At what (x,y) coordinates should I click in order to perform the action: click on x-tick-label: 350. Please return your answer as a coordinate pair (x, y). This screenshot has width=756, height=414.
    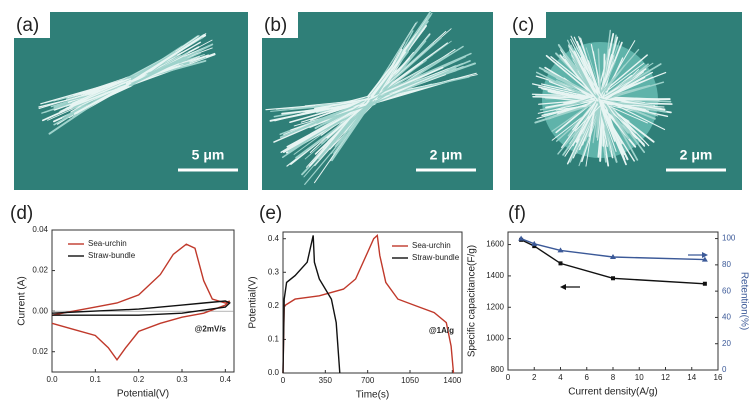
    Looking at the image, I should click on (326, 380).